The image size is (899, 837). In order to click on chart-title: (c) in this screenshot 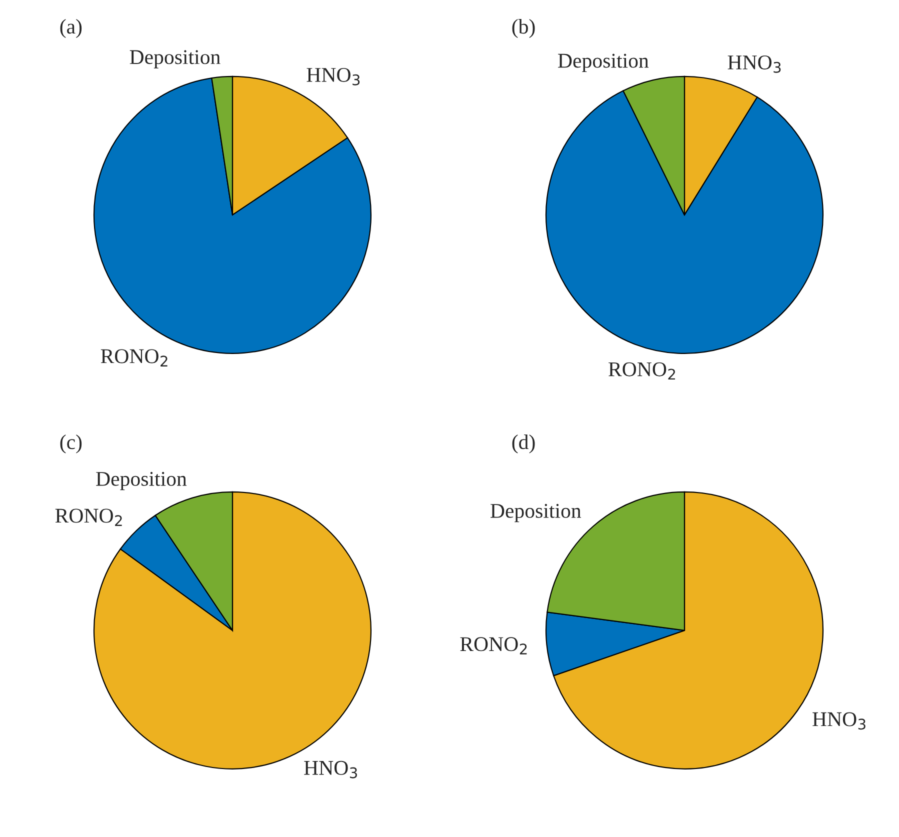, I will do `click(71, 444)`.